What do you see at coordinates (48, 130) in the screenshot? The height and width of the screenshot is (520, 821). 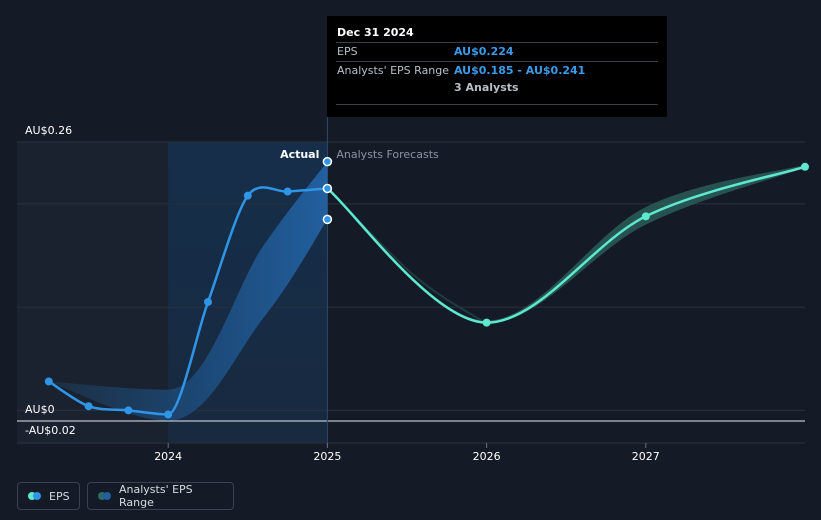 I see `y-axis-label: AU$0.26` at bounding box center [48, 130].